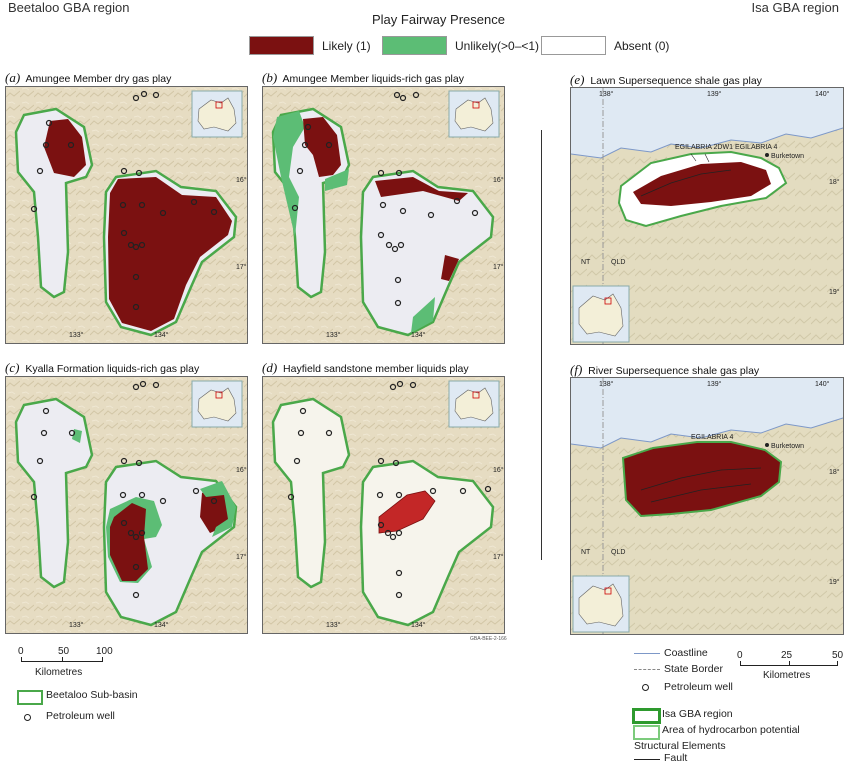 Image resolution: width=847 pixels, height=764 pixels. I want to click on isa-scale-unit: Kilometres, so click(787, 675).